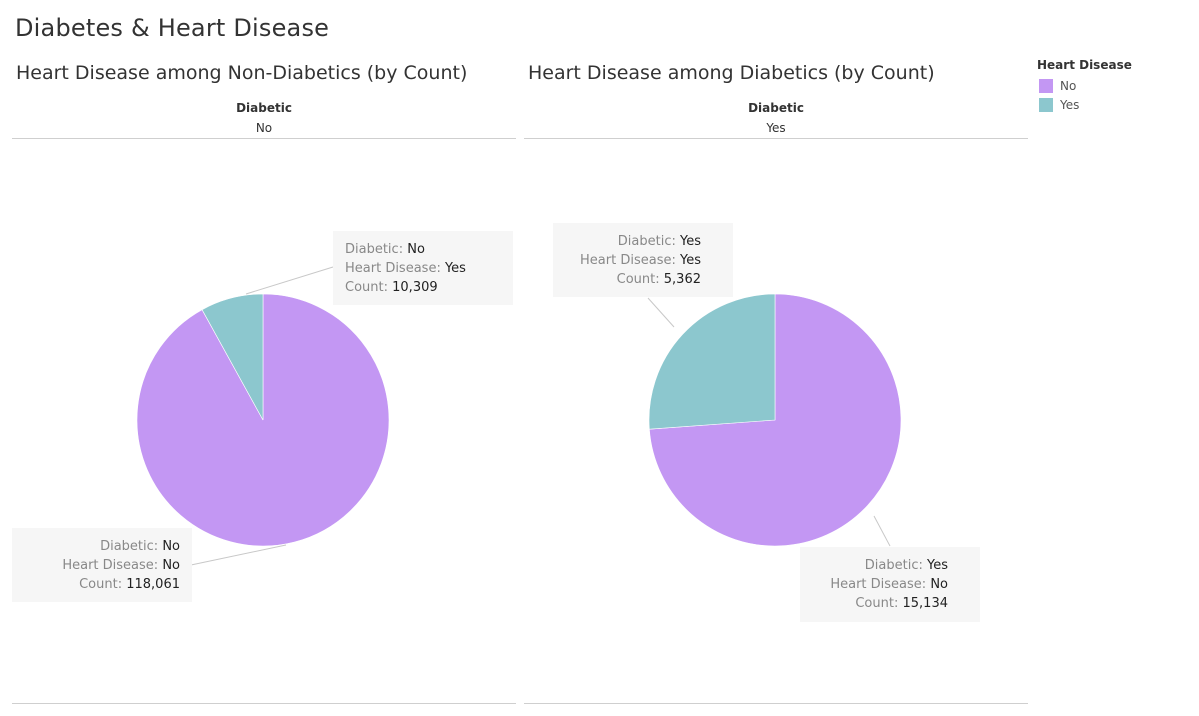  What do you see at coordinates (172, 28) in the screenshot?
I see `dashboard-title: Diabetes & Heart Disease` at bounding box center [172, 28].